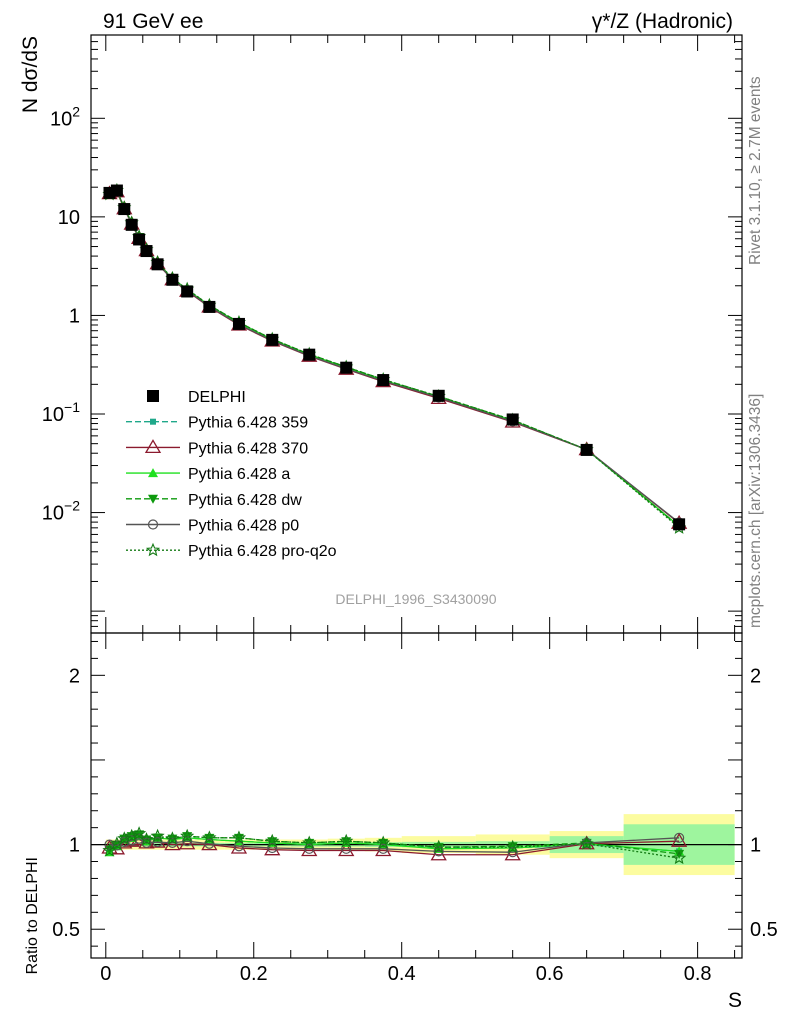  I want to click on analysis-label: DELPHI_1996_S3430090, so click(415, 599).